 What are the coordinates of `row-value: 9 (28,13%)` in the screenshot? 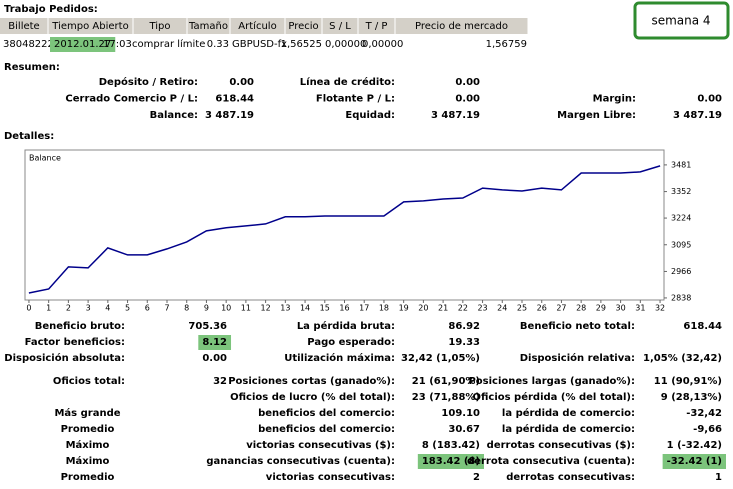 It's located at (691, 397).